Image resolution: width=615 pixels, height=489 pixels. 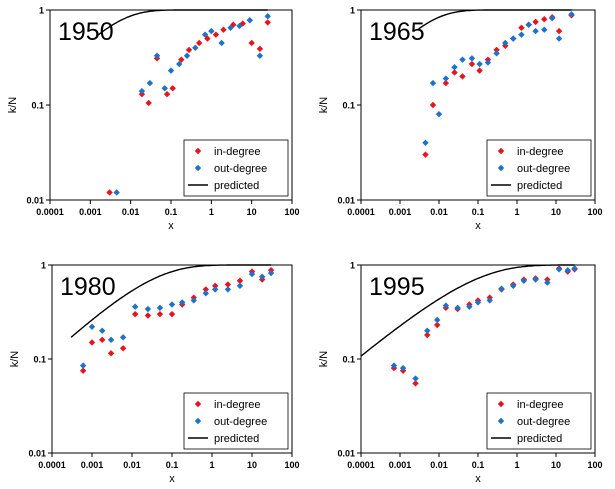 What do you see at coordinates (543, 169) in the screenshot?
I see `legend-label: out-degree` at bounding box center [543, 169].